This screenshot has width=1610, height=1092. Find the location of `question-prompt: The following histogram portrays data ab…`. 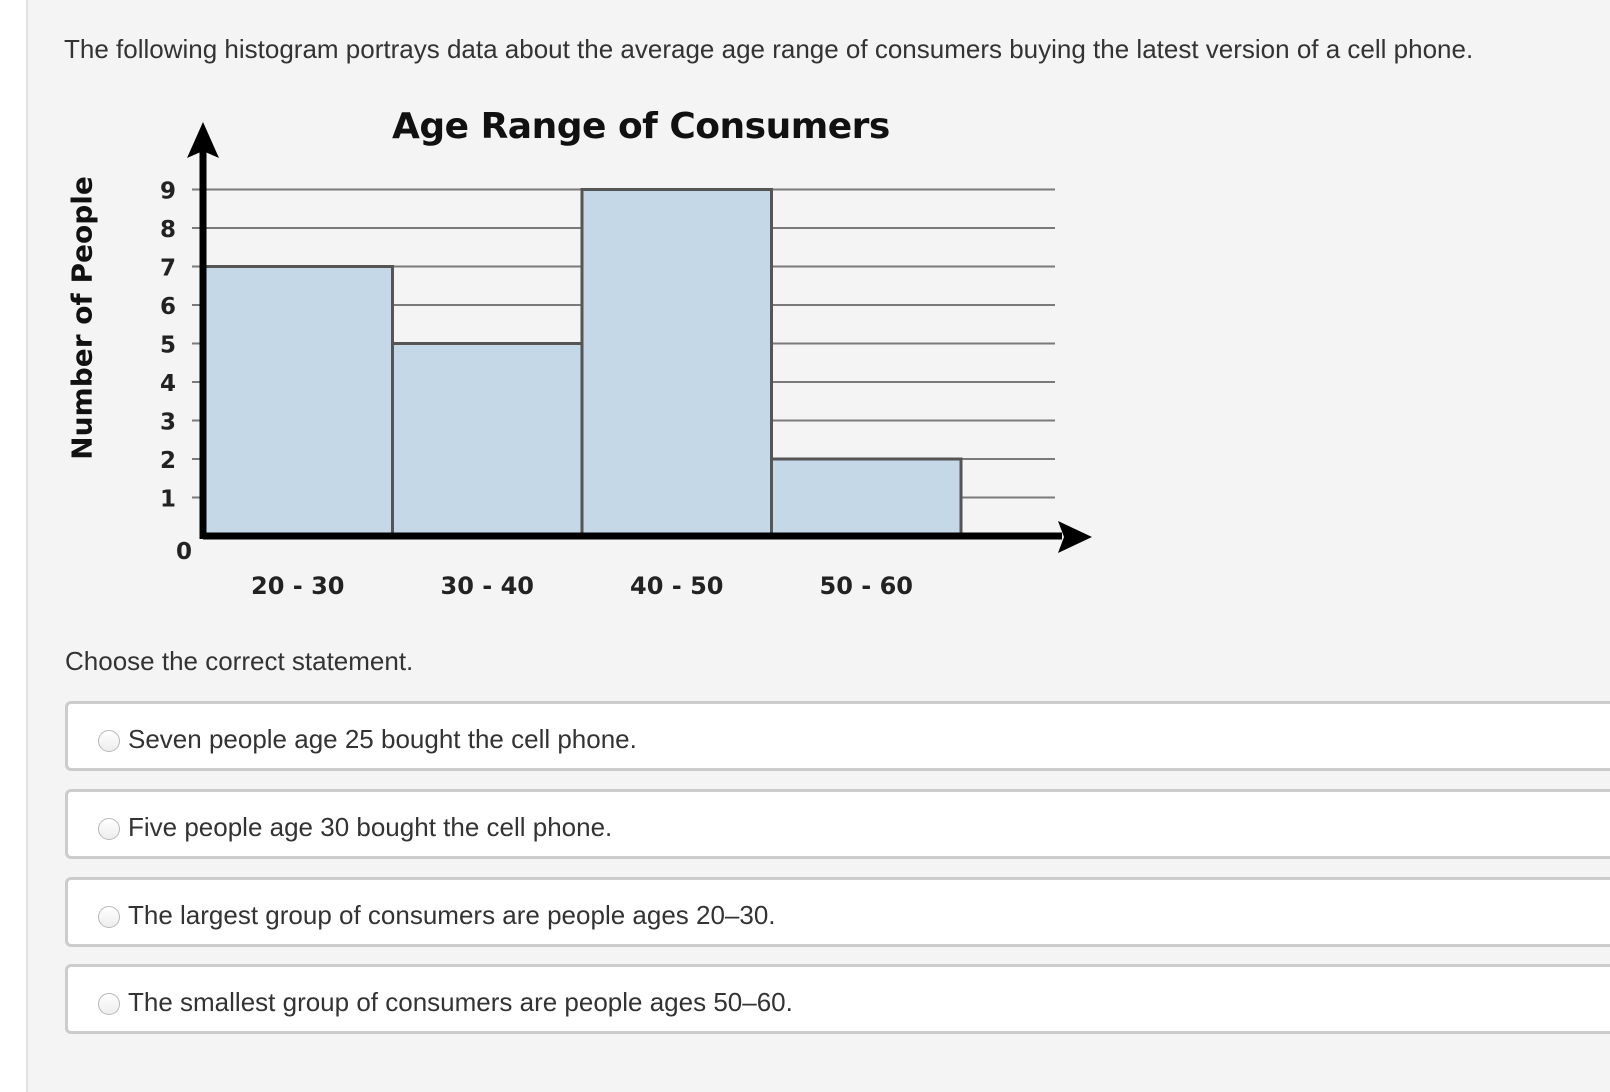

question-prompt: The following histogram portrays data ab… is located at coordinates (769, 49).